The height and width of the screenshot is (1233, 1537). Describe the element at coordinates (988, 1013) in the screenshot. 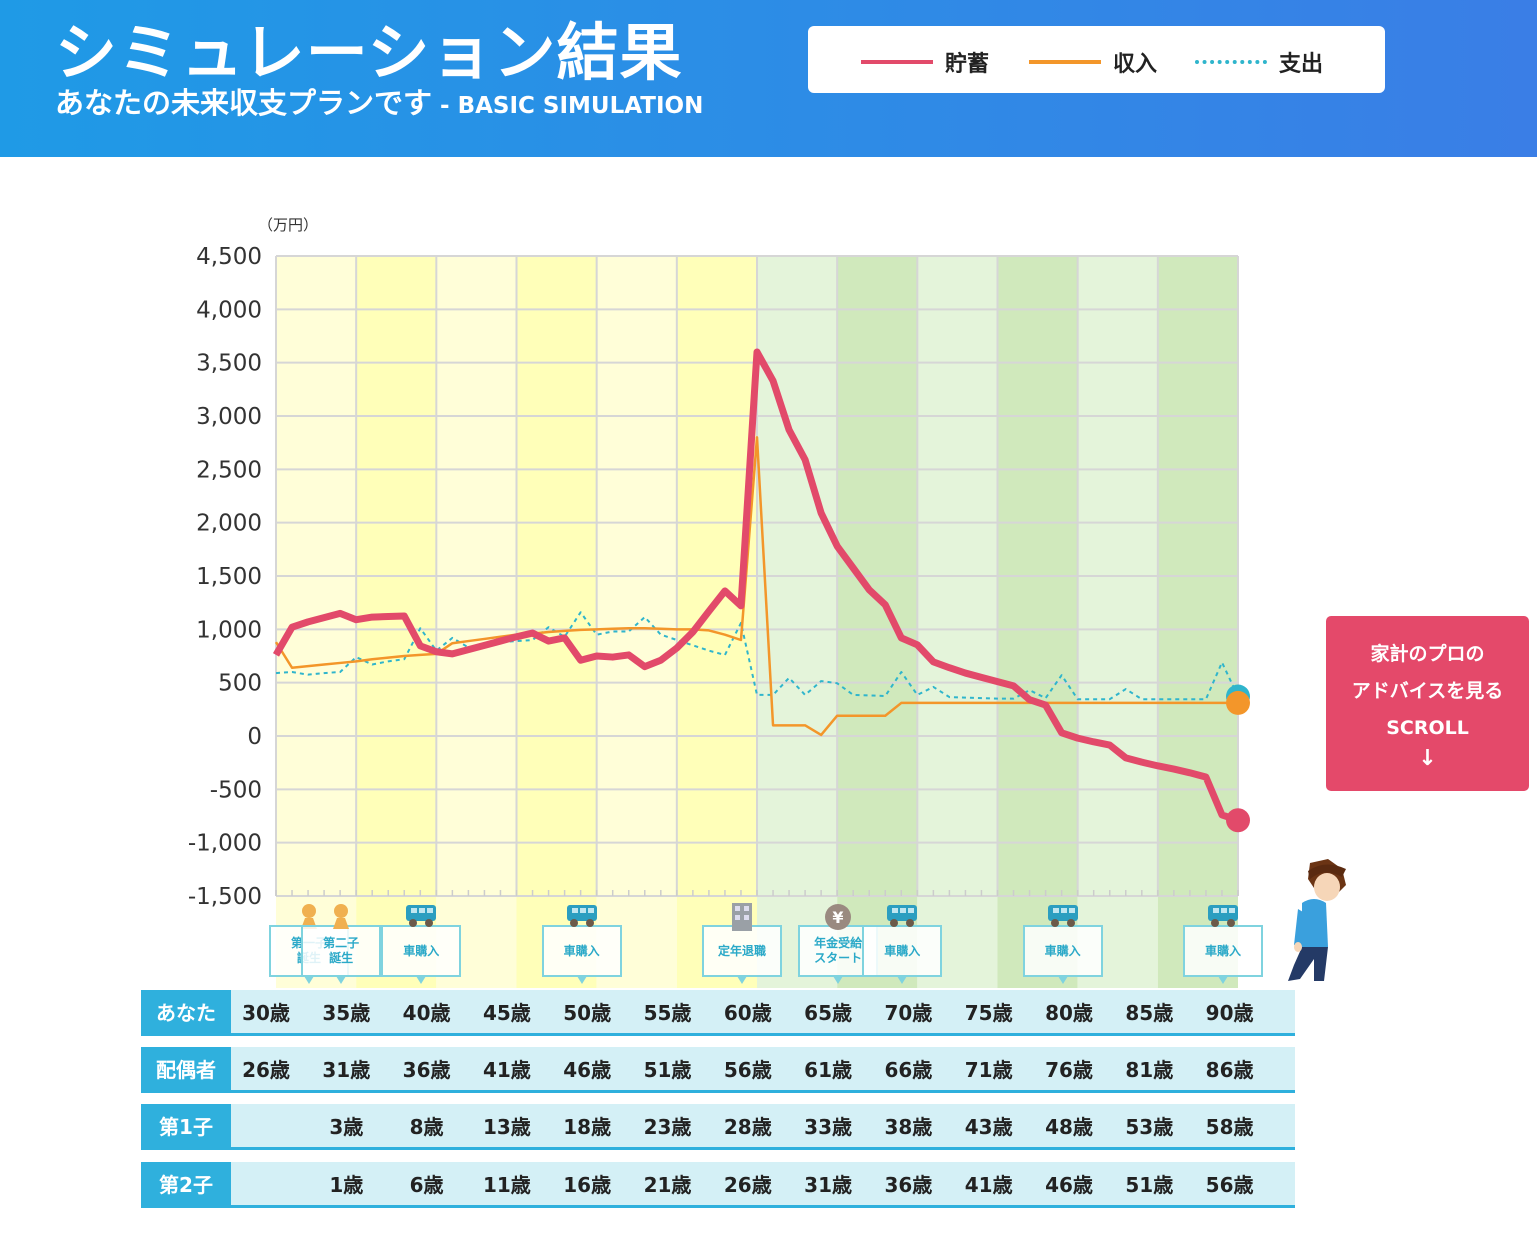

I see `age-cell: 75歳` at that location.